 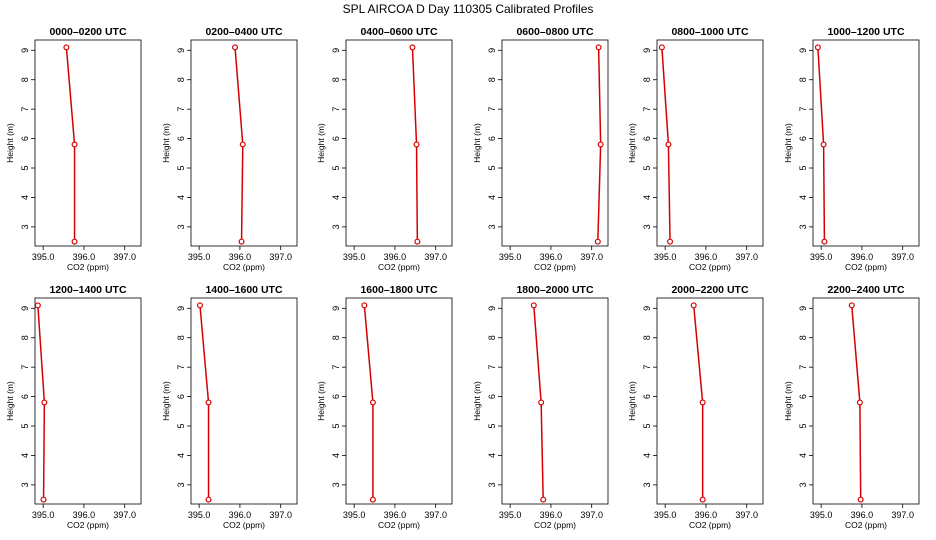 What do you see at coordinates (865, 32) in the screenshot?
I see `panel-title: 1000–1200 UTC` at bounding box center [865, 32].